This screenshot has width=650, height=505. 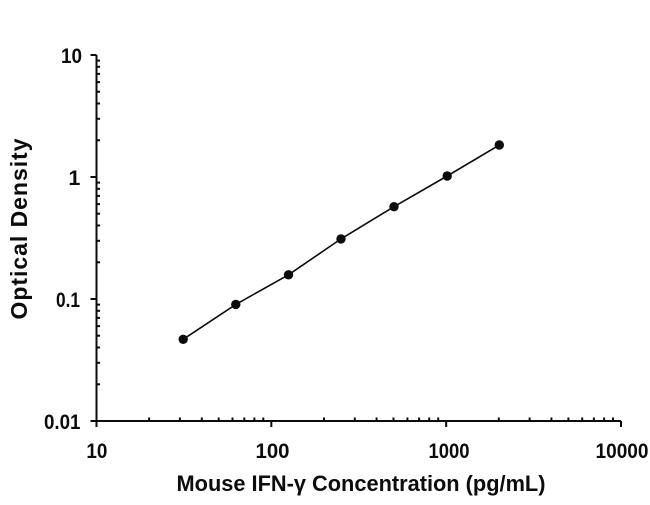 What do you see at coordinates (361, 483) in the screenshot?
I see `svg-text:Mouse IFN-γ Concentration (pg/: Mouse IFN-γ Concentration (pg/mL)` at bounding box center [361, 483].